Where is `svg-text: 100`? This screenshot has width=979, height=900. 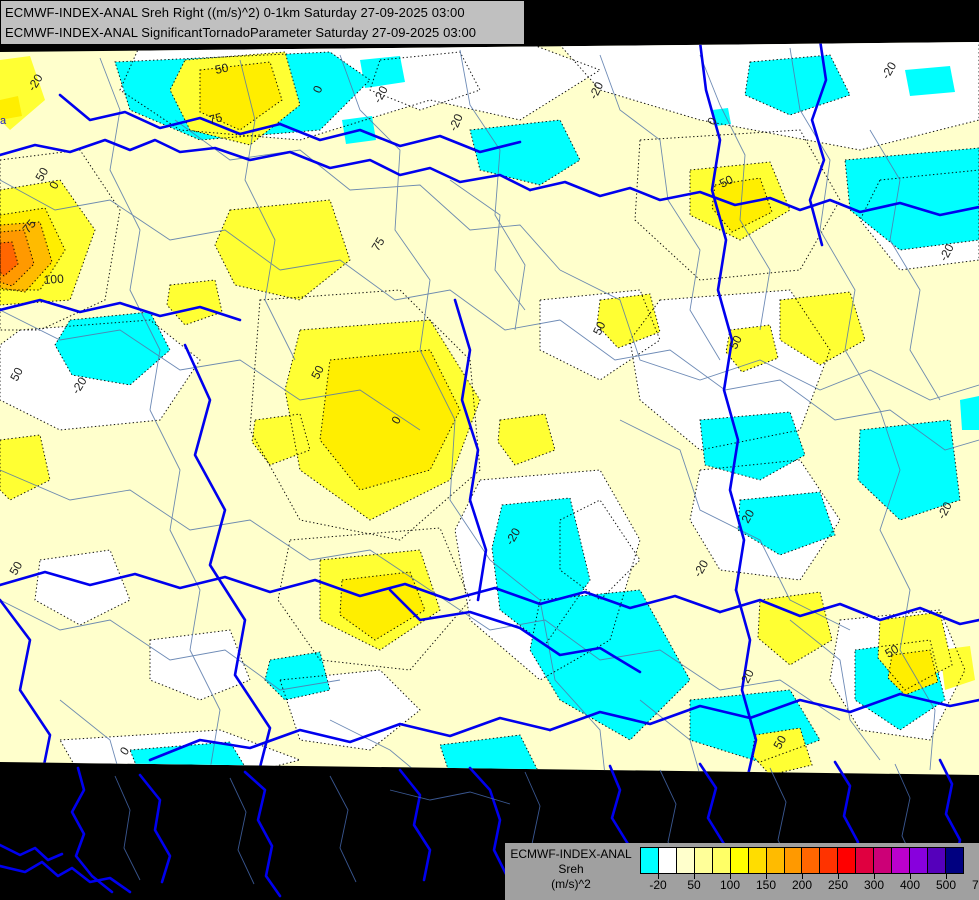
svg-text: 100 is located at coordinates (53, 279).